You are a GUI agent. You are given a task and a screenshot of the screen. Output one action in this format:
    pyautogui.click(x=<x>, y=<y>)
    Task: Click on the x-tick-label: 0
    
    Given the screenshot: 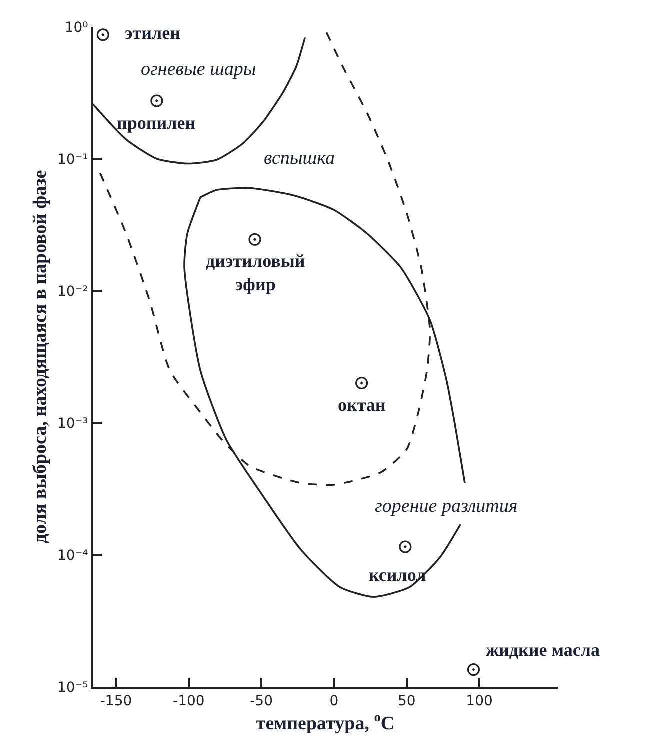 What is the action you would take?
    pyautogui.click(x=334, y=702)
    